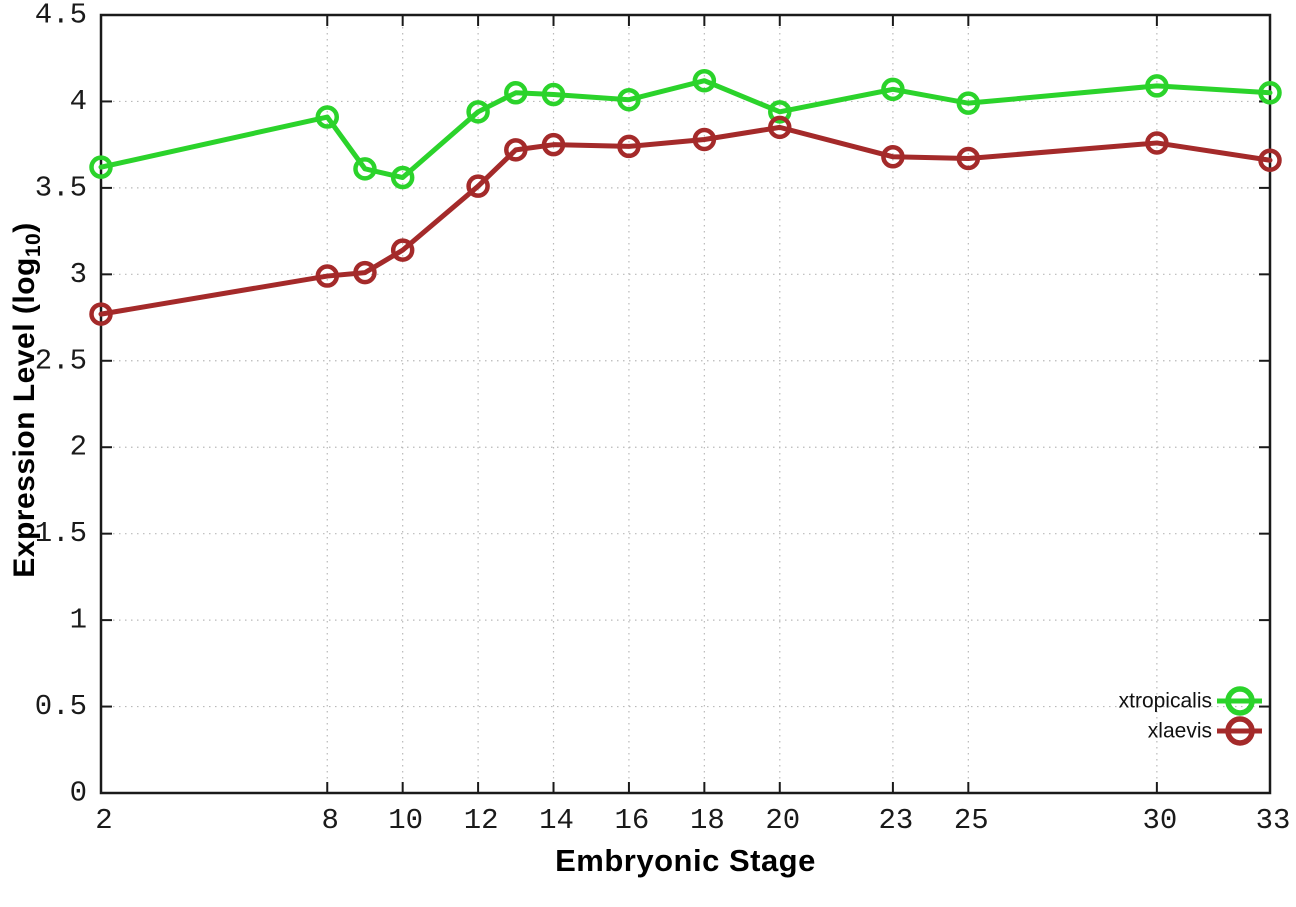 This screenshot has height=907, width=1296. I want to click on y-tick-label: 3, so click(78, 274).